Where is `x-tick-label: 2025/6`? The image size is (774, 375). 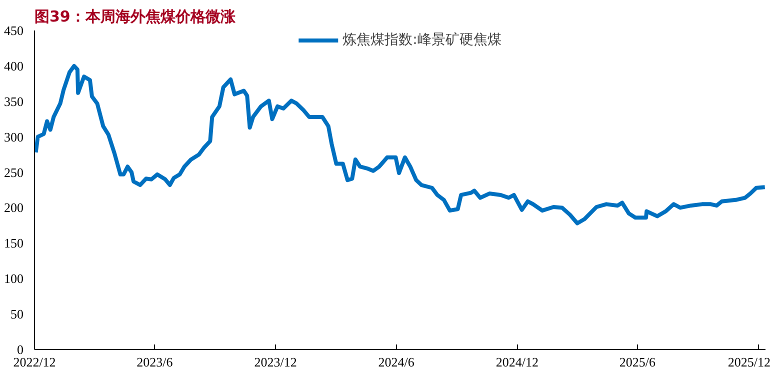 x-tick-label: 2025/6 is located at coordinates (637, 362).